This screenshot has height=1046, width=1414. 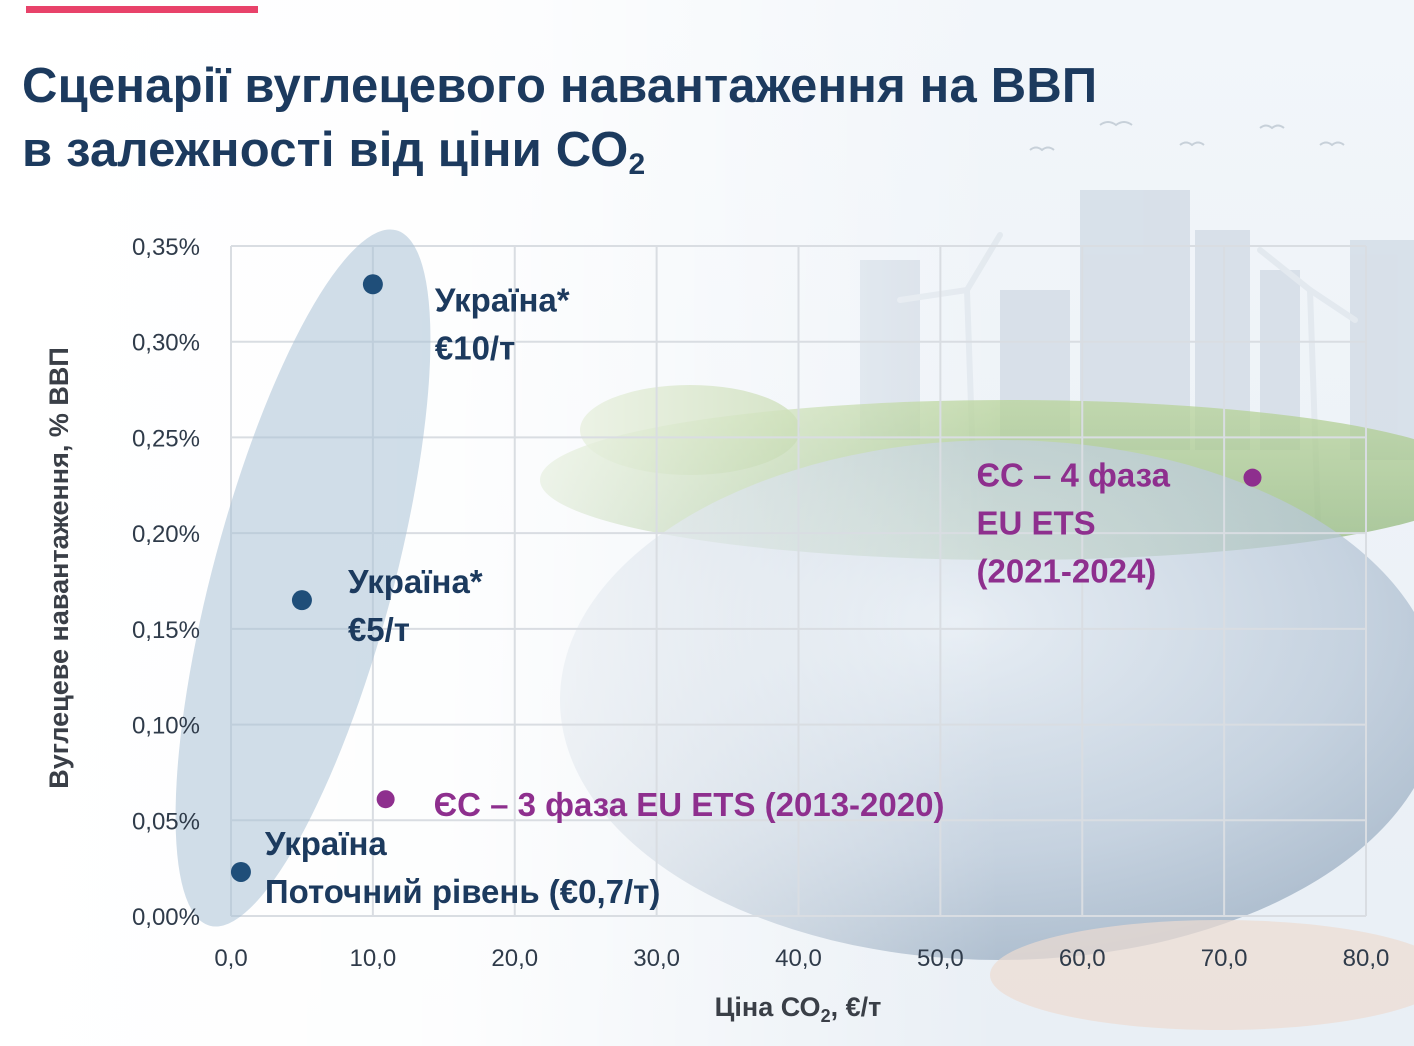 What do you see at coordinates (1074, 475) in the screenshot?
I see `label-line: ЄС – 4 фаза` at bounding box center [1074, 475].